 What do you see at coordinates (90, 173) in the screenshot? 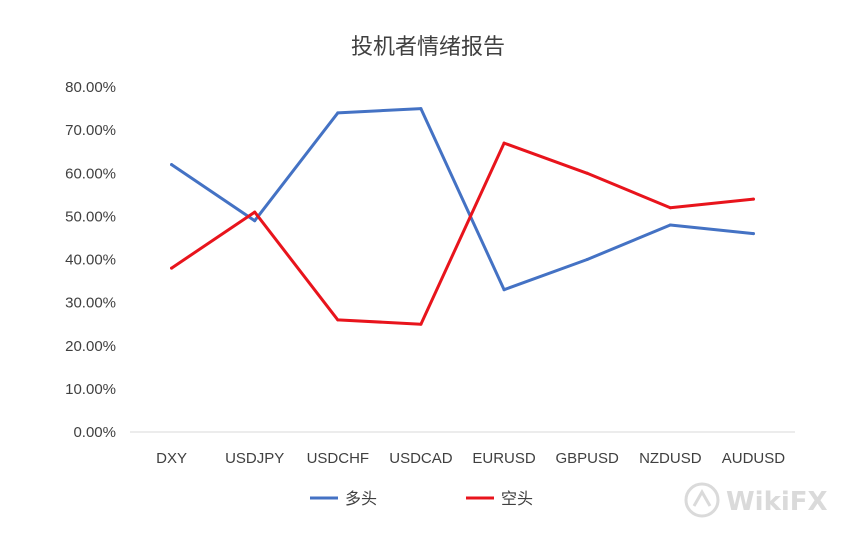
I see `y-tick-label: 60.00%` at bounding box center [90, 173].